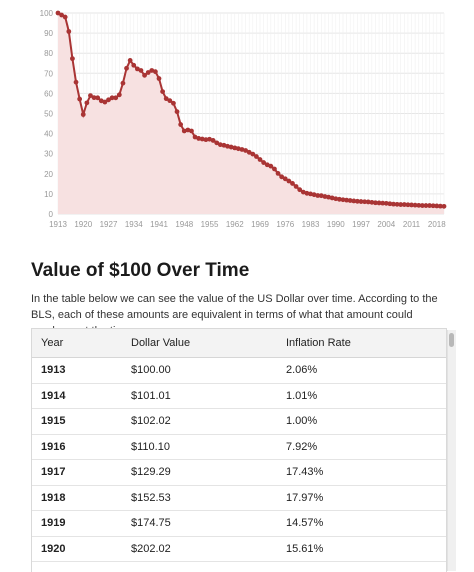 This screenshot has height=572, width=474. I want to click on x-tick-label: 1934, so click(134, 224).